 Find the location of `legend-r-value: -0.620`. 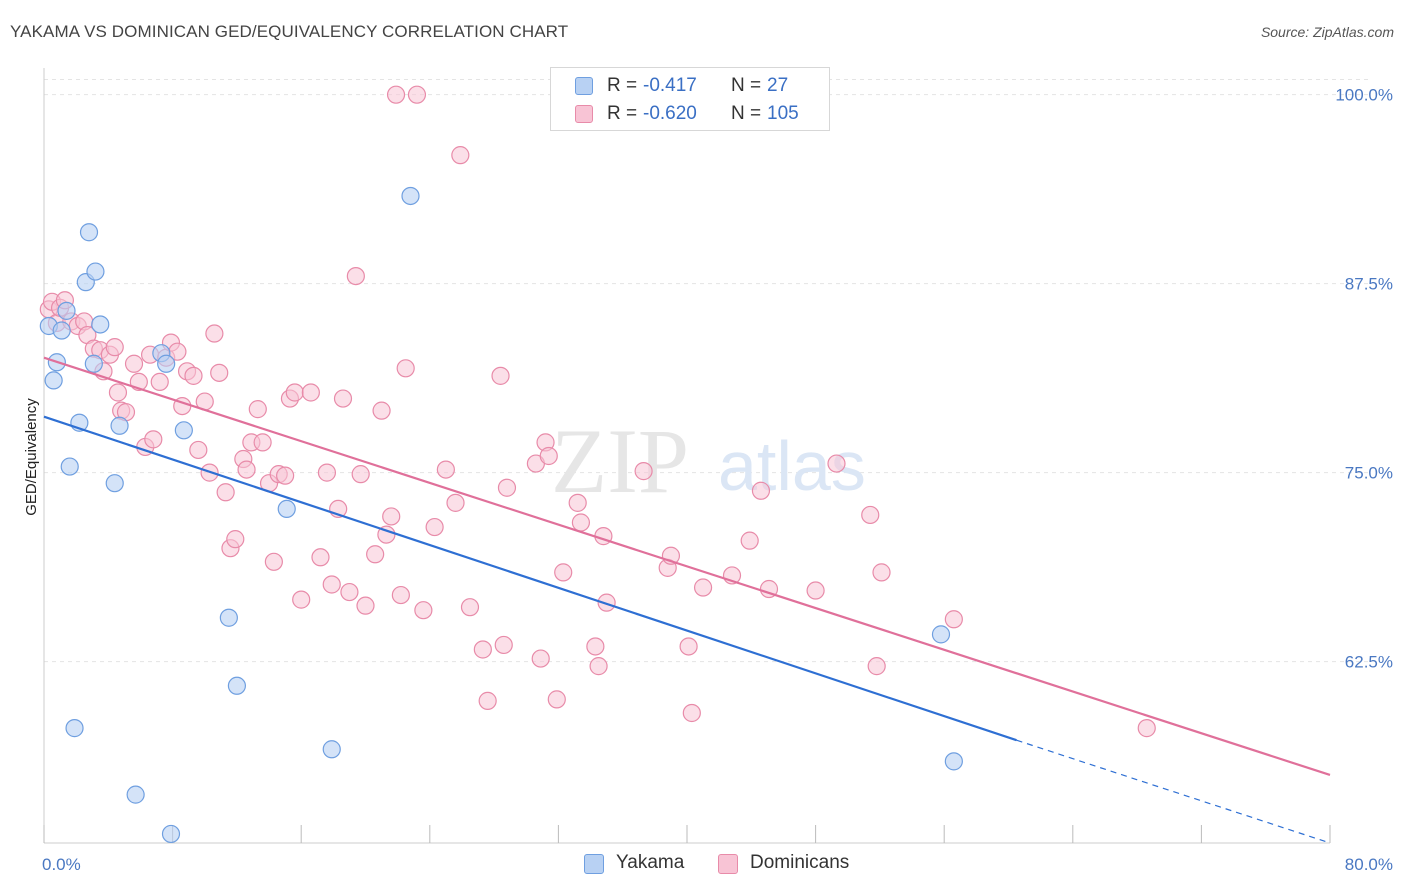

legend-r-value: -0.620 is located at coordinates (670, 113).